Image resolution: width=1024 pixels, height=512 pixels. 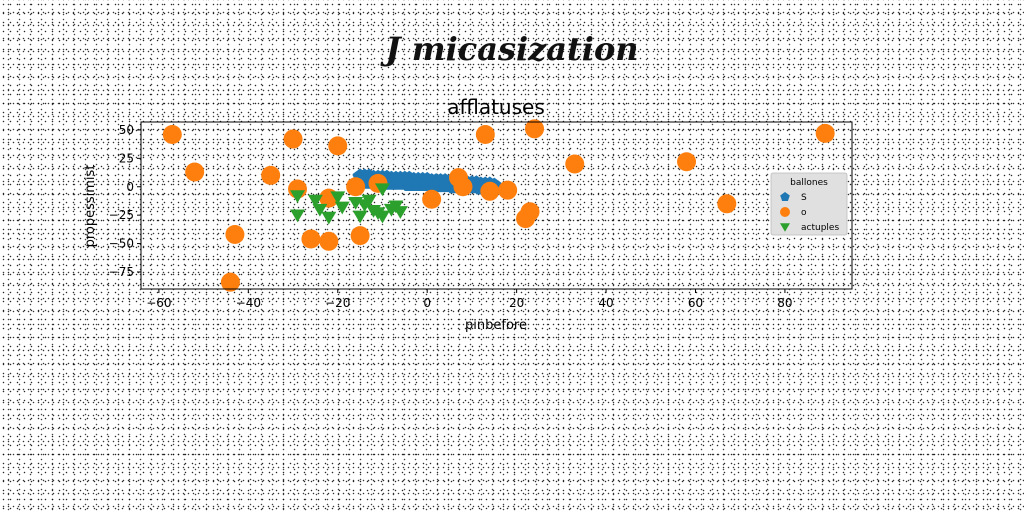 What do you see at coordinates (90, 206) in the screenshot?
I see `y-axis-label: propessimist` at bounding box center [90, 206].